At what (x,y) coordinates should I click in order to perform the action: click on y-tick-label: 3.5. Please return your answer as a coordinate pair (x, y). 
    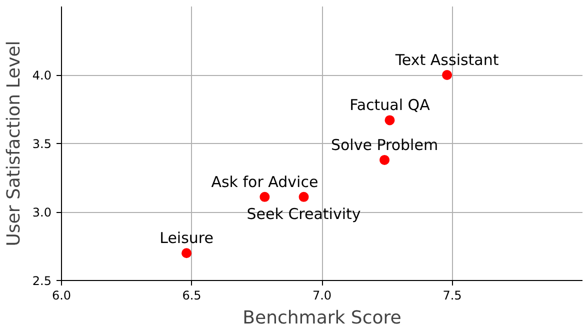
    Looking at the image, I should click on (42, 144).